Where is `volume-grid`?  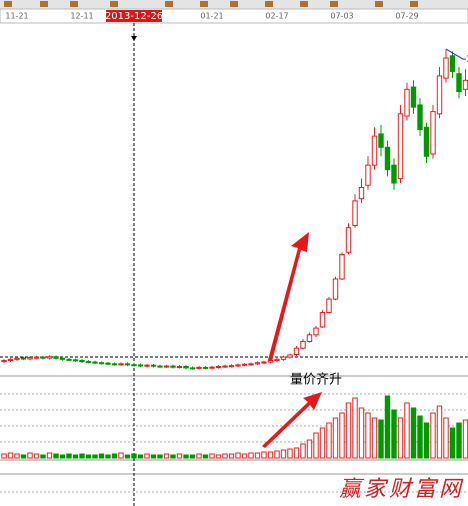
volume-grid is located at coordinates (234, 418).